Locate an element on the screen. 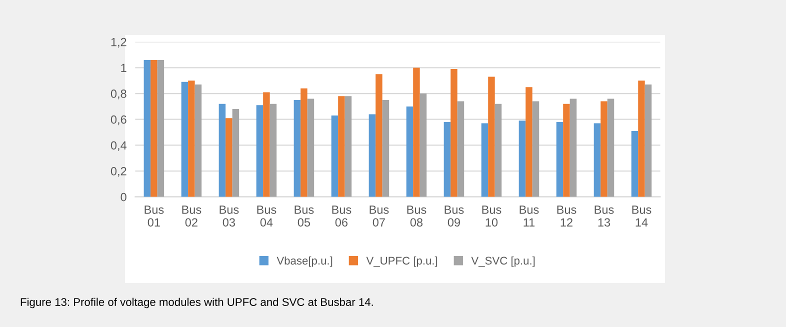 The image size is (786, 327). x-tick-label: Bus 02 is located at coordinates (192, 216).